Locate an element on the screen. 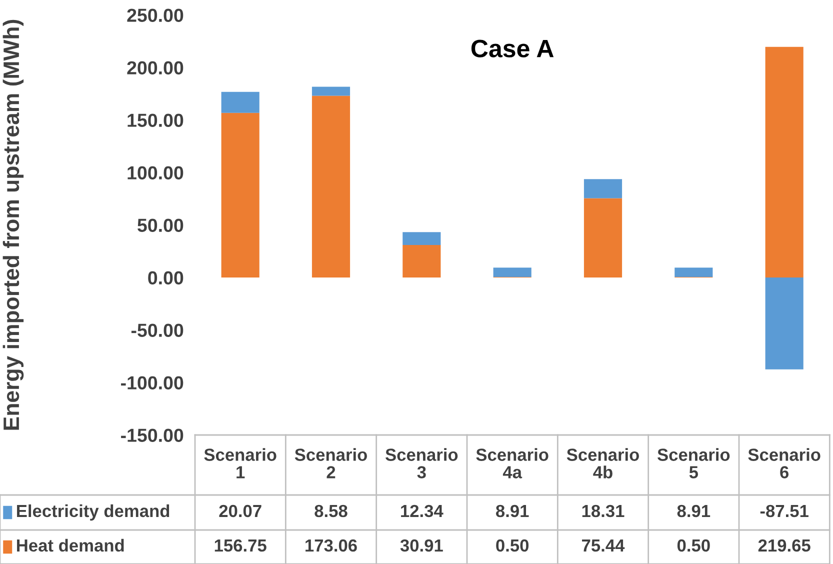  y-tick-label: 250.00 is located at coordinates (155, 15).